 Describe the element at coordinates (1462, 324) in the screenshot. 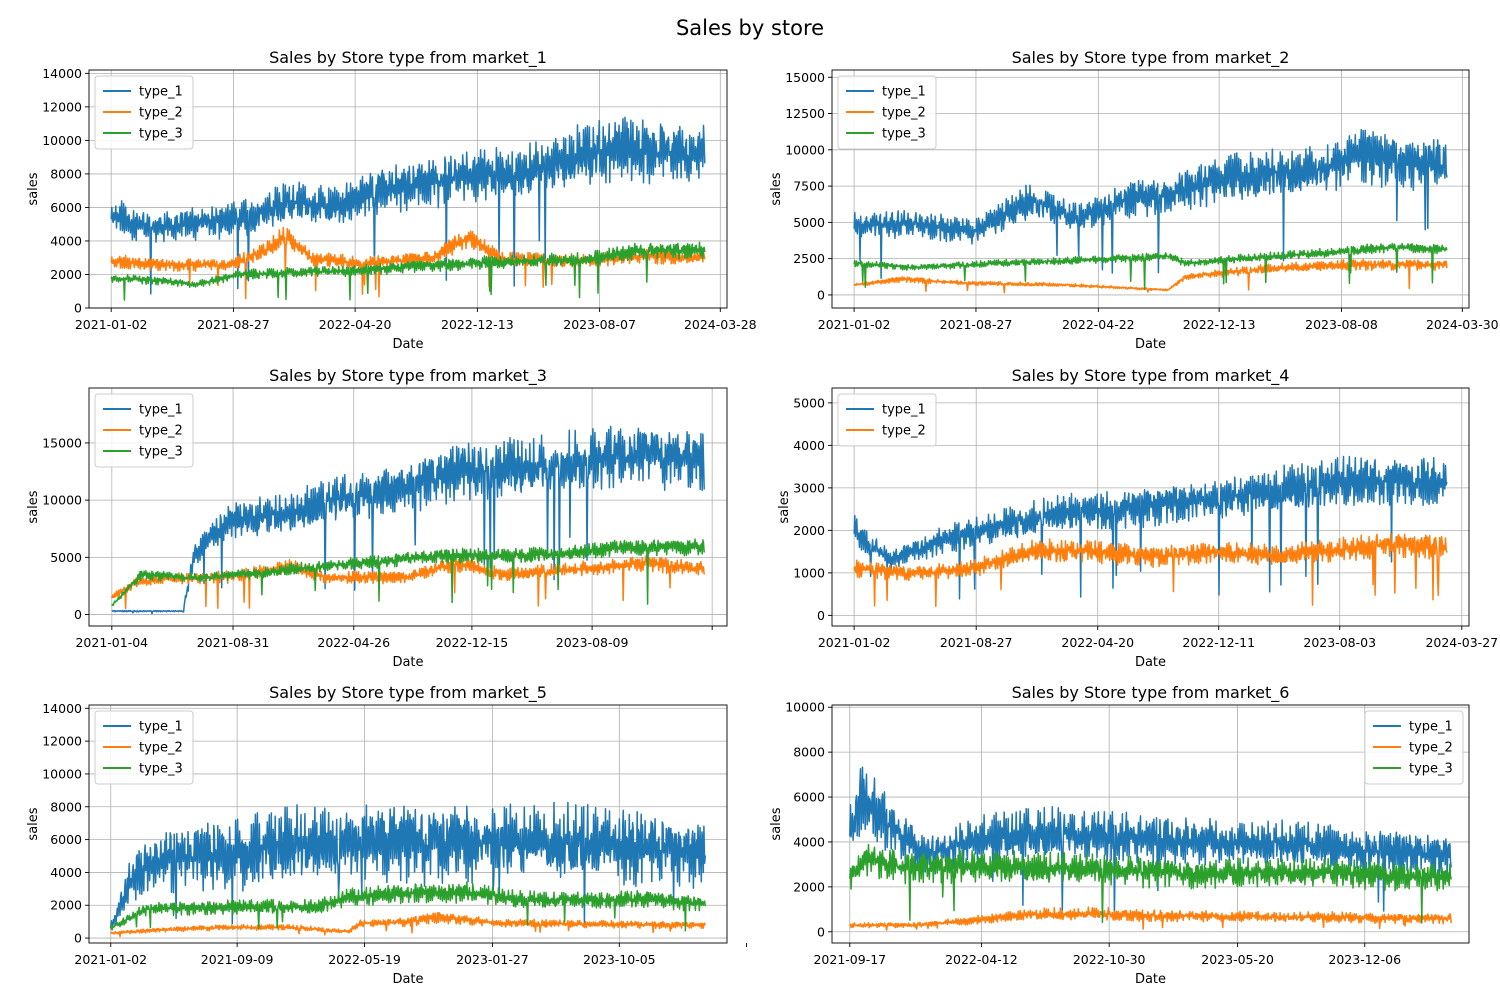

I see `x-tick-label: 2024-03-30` at that location.